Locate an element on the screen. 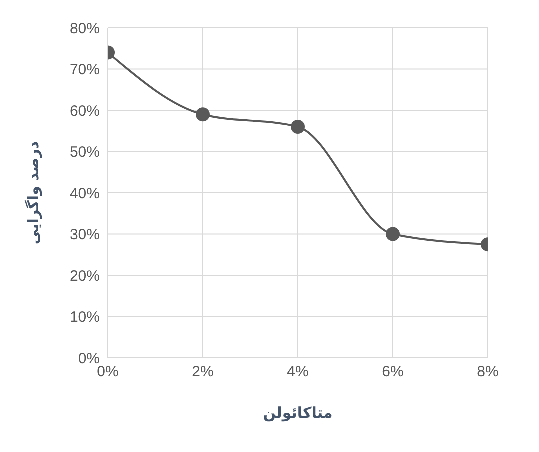  y-tick-label: 70% is located at coordinates (85, 70).